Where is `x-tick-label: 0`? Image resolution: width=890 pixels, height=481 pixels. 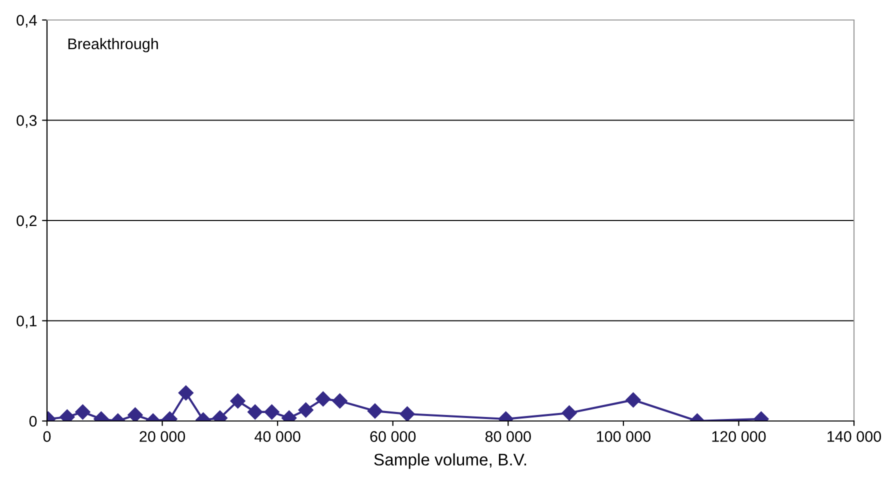
x-tick-label: 0 is located at coordinates (47, 436).